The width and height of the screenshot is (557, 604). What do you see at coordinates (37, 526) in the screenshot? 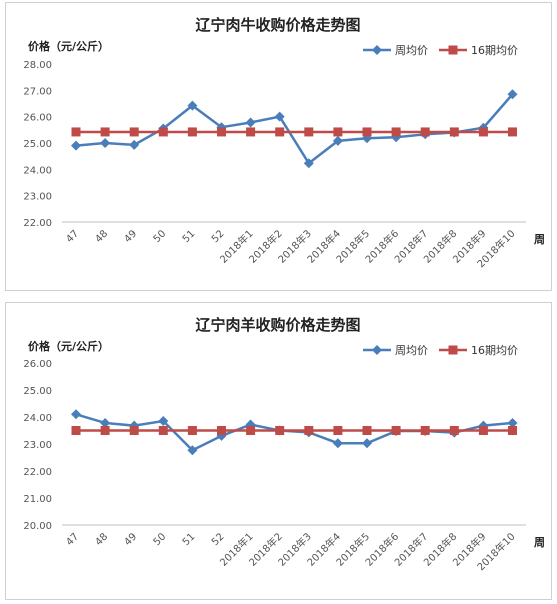
I see `y-tick-label: 20.00` at bounding box center [37, 526].